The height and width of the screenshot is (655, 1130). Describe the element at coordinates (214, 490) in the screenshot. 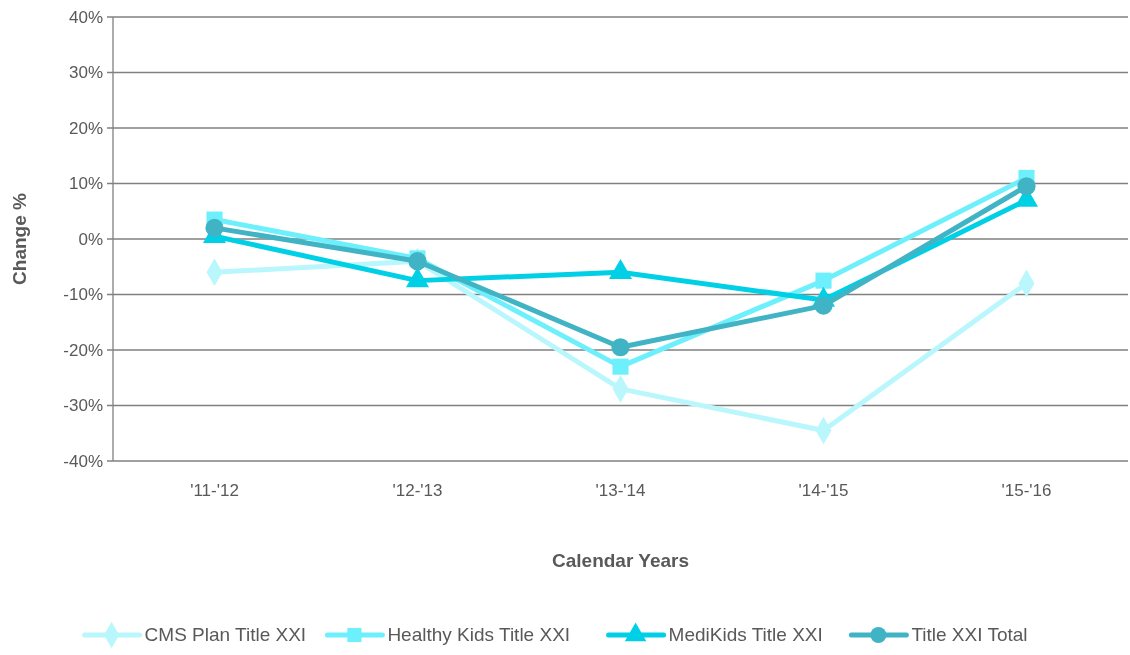

I see `x-tick-label: '11-'12` at that location.